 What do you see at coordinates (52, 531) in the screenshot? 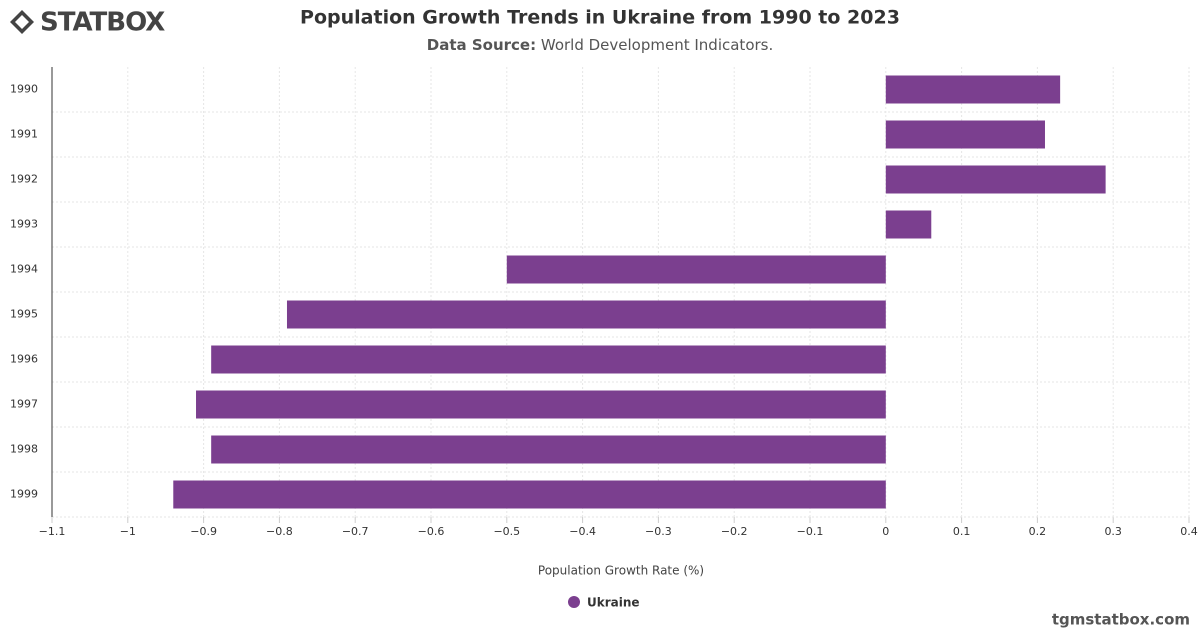
I see `x-tick-label: −1.1` at bounding box center [52, 531].